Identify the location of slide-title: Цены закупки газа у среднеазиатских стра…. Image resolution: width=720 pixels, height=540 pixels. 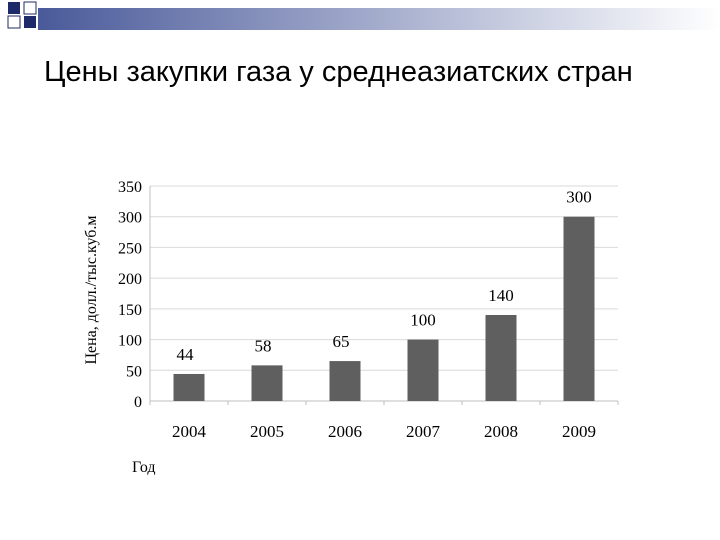
(338, 72).